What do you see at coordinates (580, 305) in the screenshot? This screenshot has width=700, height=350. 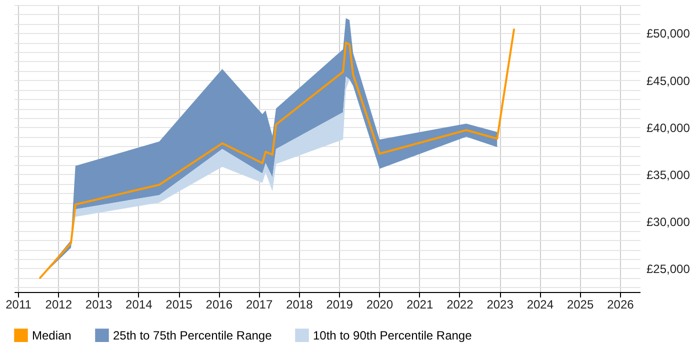 I see `x-tick-label: 2025` at bounding box center [580, 305].